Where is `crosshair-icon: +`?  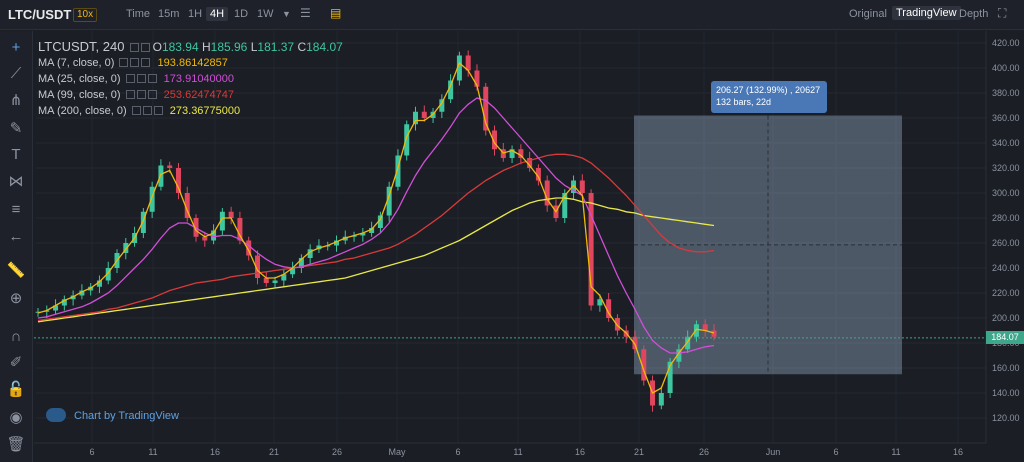 crosshair-icon: + is located at coordinates (16, 47).